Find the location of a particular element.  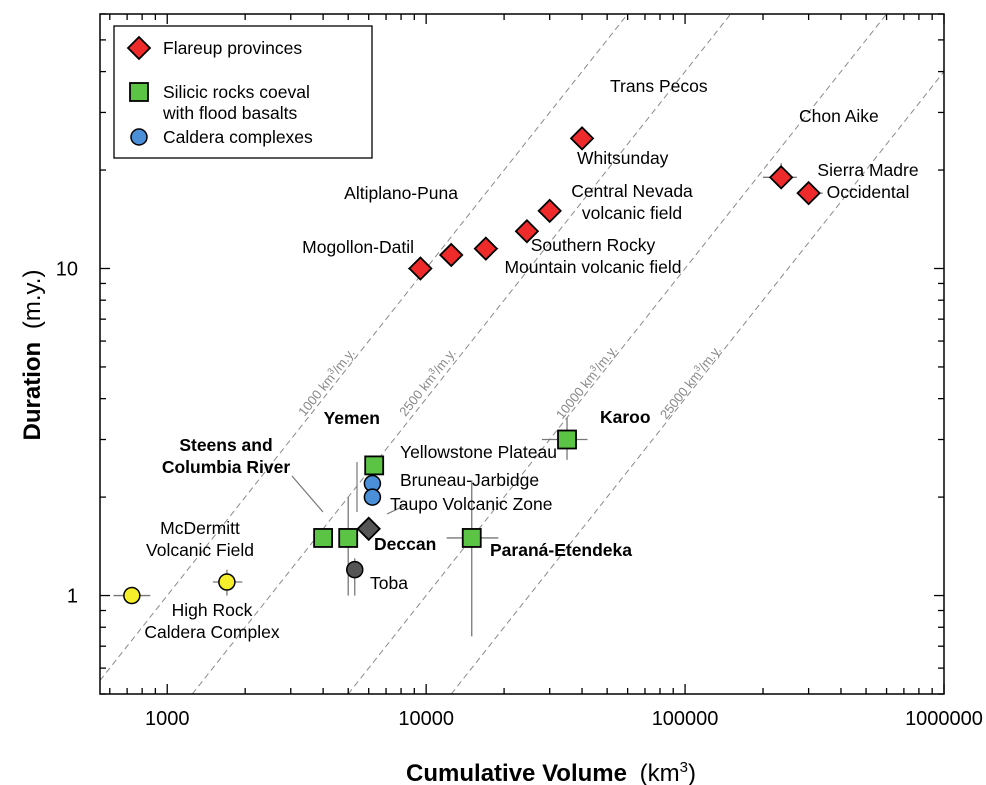

annotation-line: Occidental is located at coordinates (868, 192).